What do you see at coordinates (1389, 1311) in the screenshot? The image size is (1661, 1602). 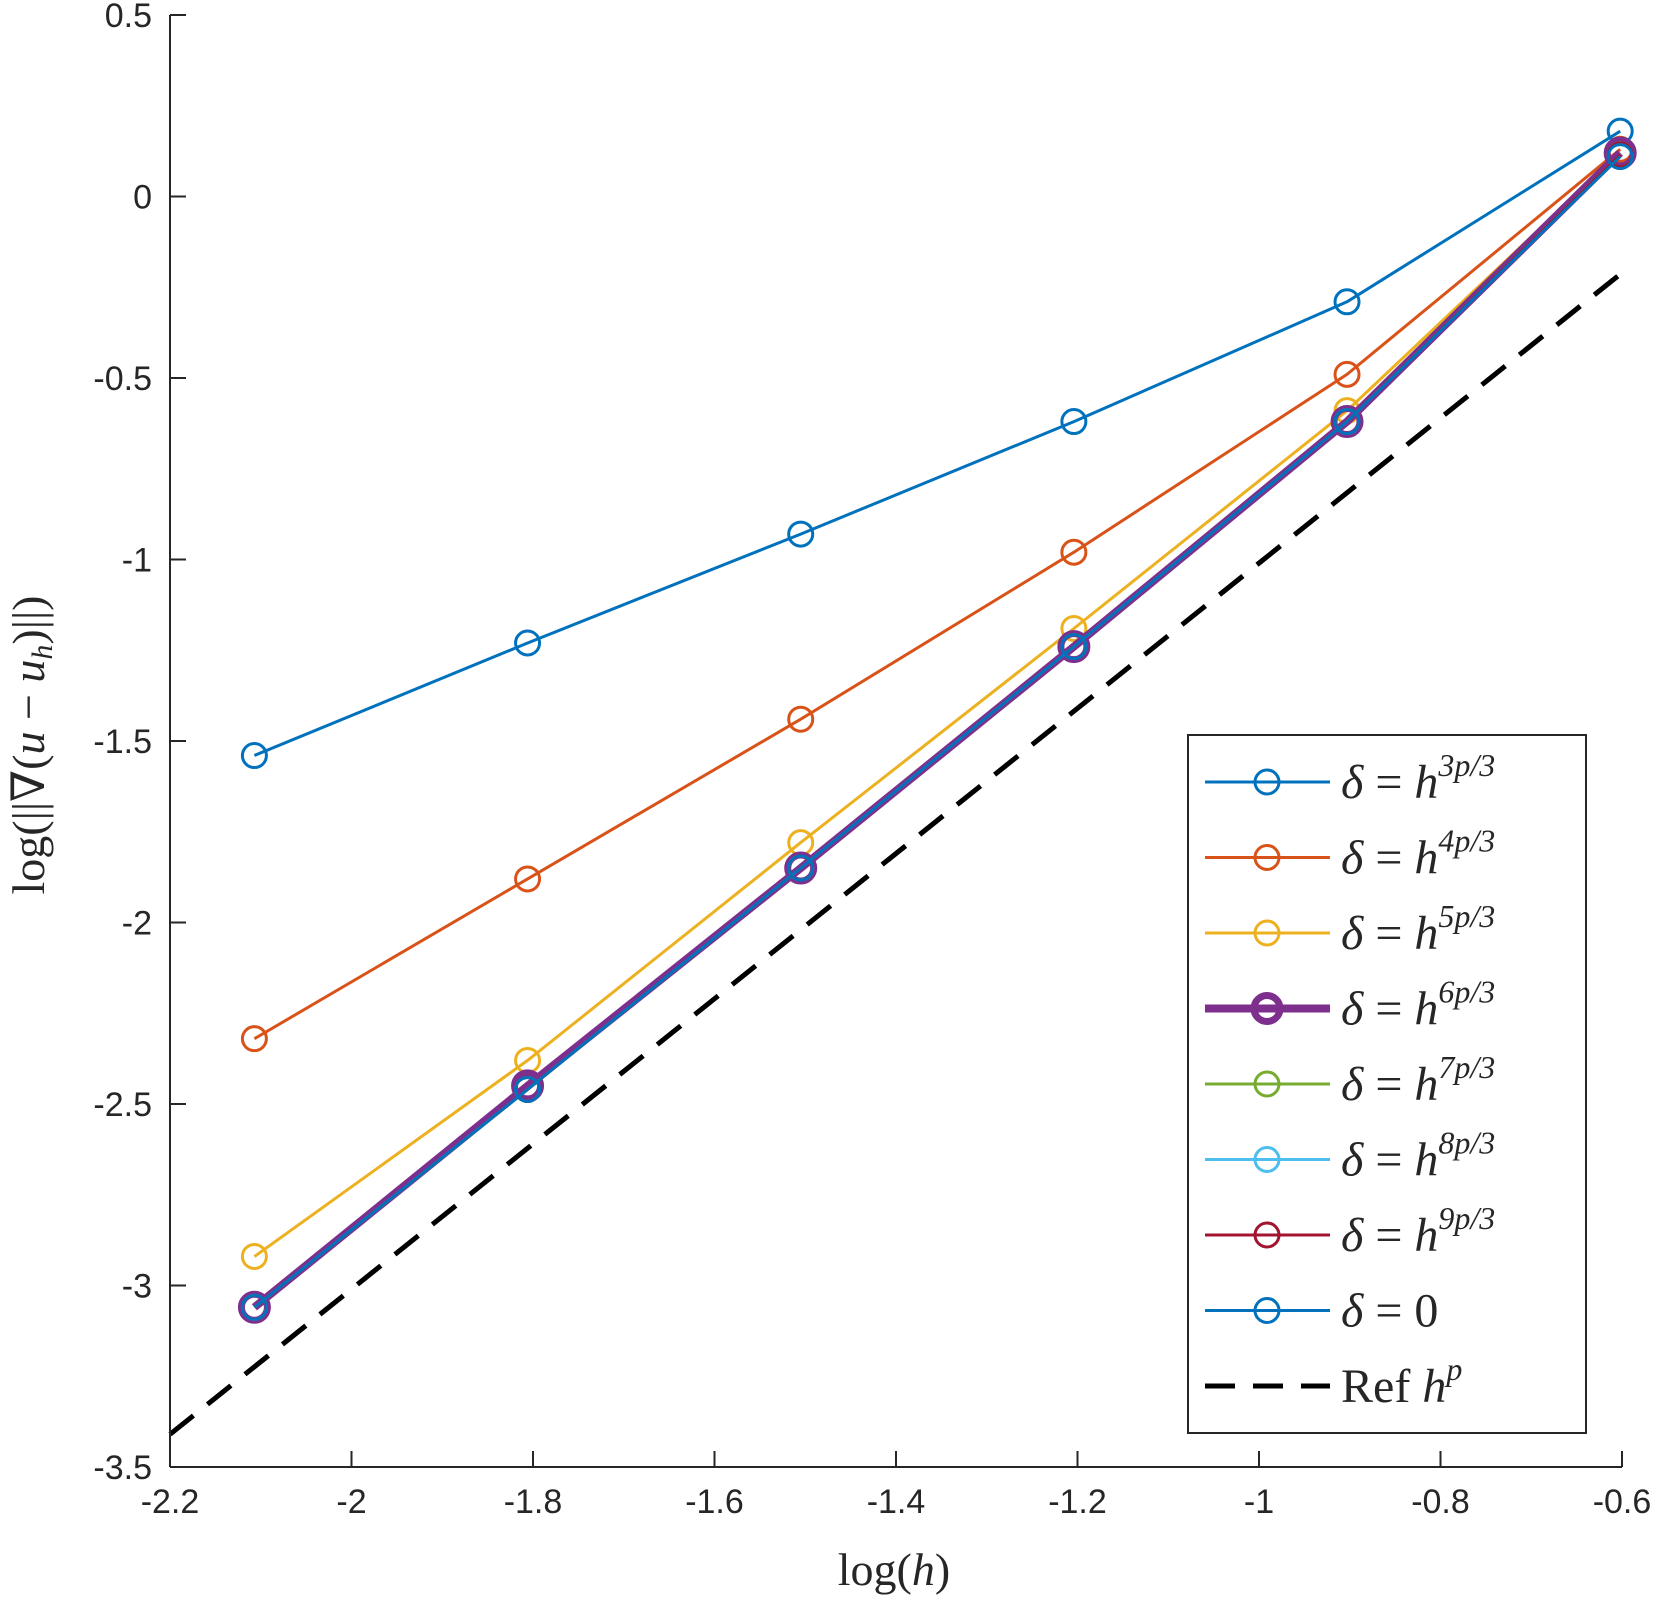 I see `legend-label: δ = 0` at bounding box center [1389, 1311].